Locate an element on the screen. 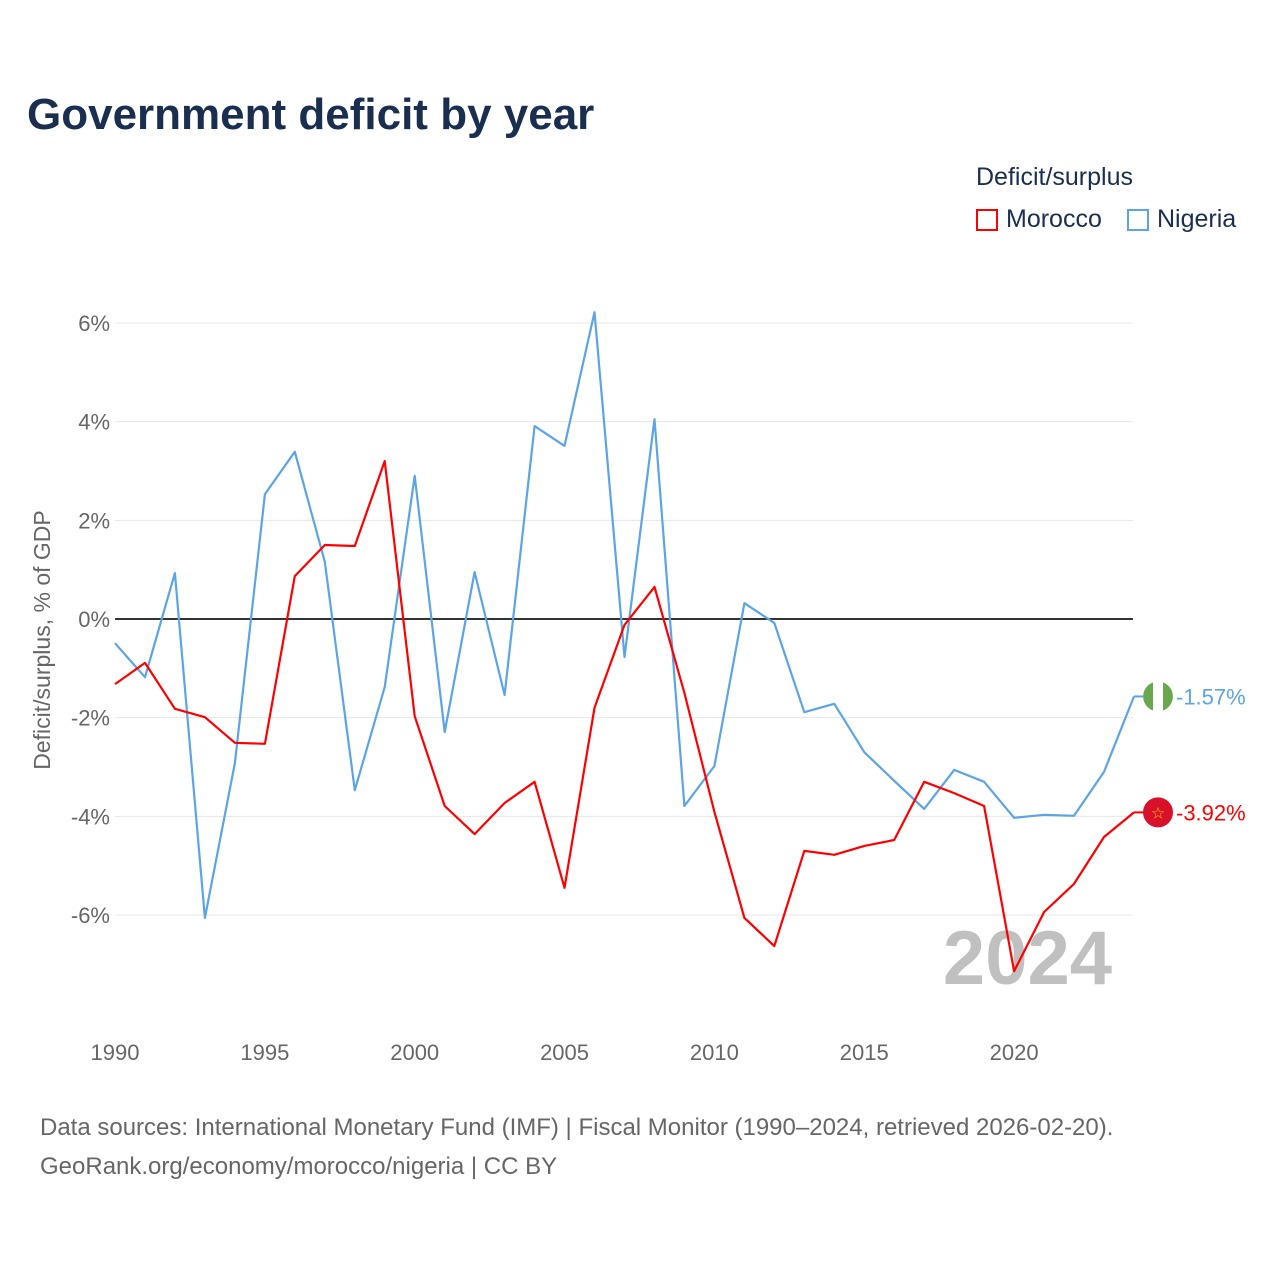 The width and height of the screenshot is (1280, 1280). y-axis-label: Deficit/surplus, % of GDP is located at coordinates (42, 639).